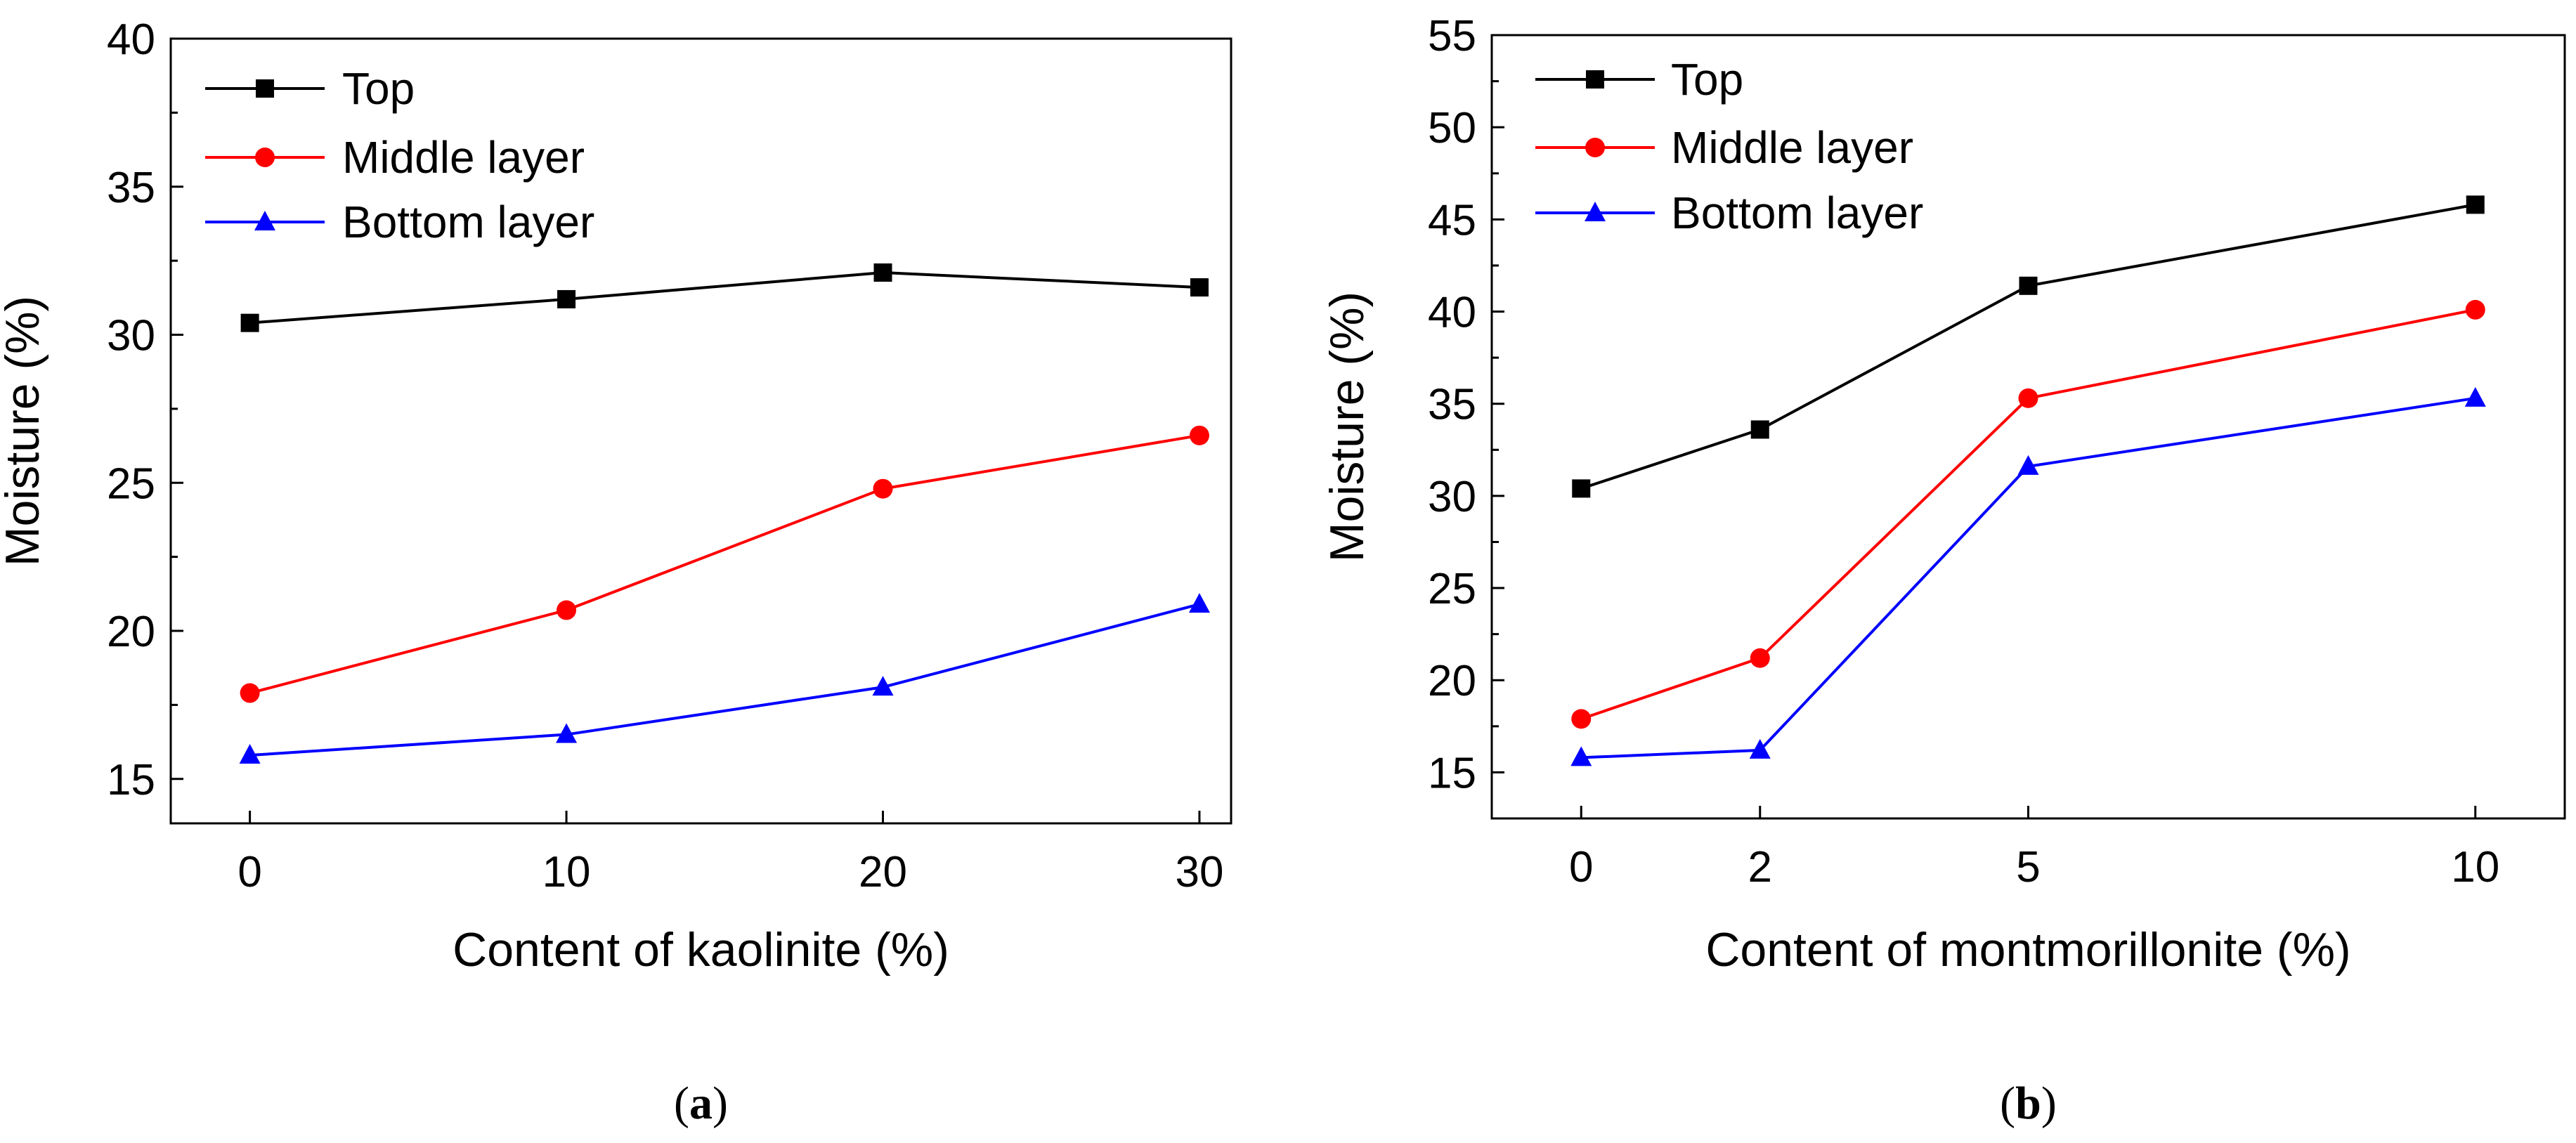 The height and width of the screenshot is (1143, 2576). Describe the element at coordinates (883, 872) in the screenshot. I see `x-tick-label: 20` at that location.